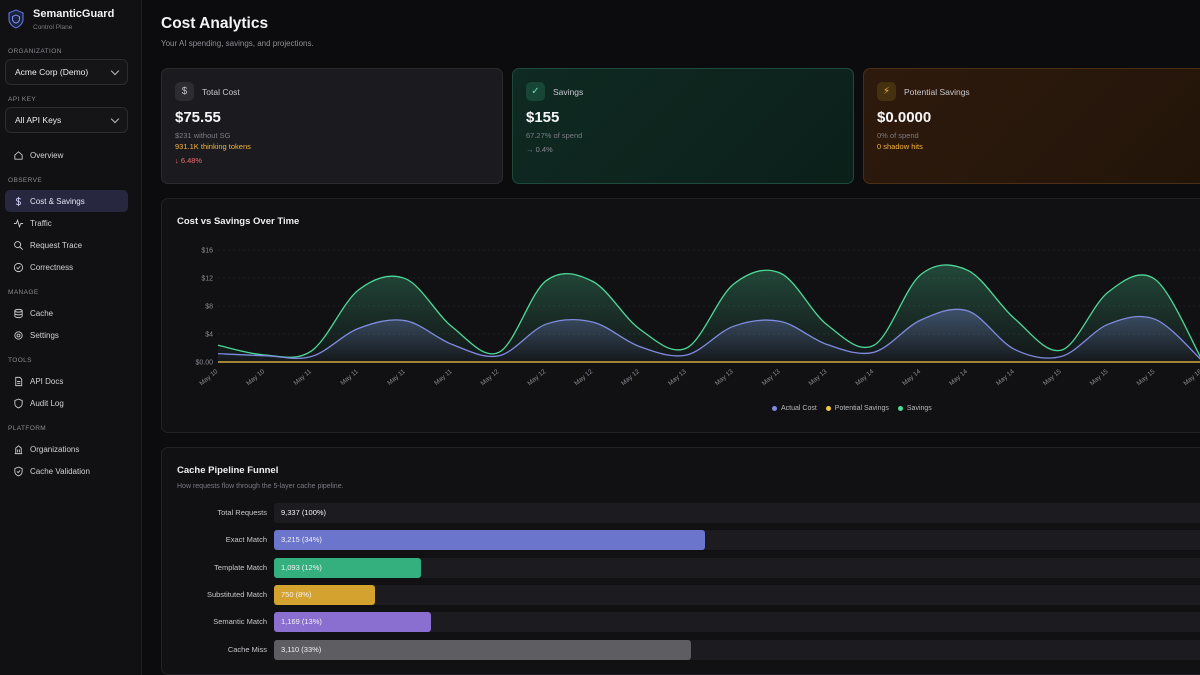 This screenshot has width=1200, height=675. What do you see at coordinates (919, 408) in the screenshot?
I see `legend-label: Savings` at bounding box center [919, 408].